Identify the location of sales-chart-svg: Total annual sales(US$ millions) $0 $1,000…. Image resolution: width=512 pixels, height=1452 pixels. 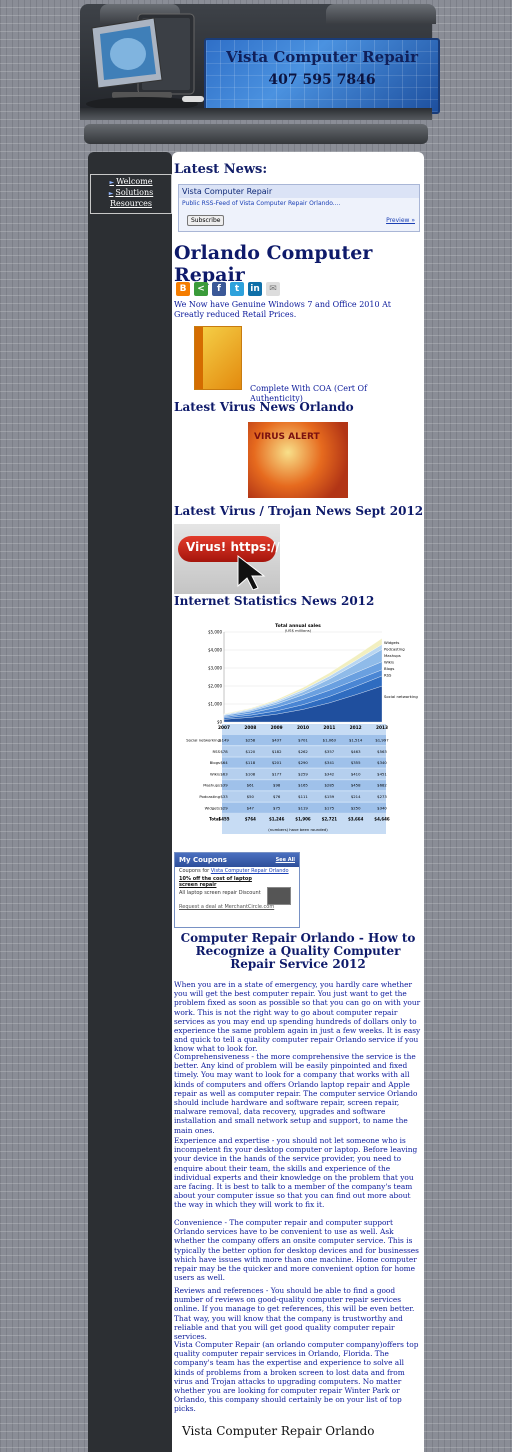
(302, 728).